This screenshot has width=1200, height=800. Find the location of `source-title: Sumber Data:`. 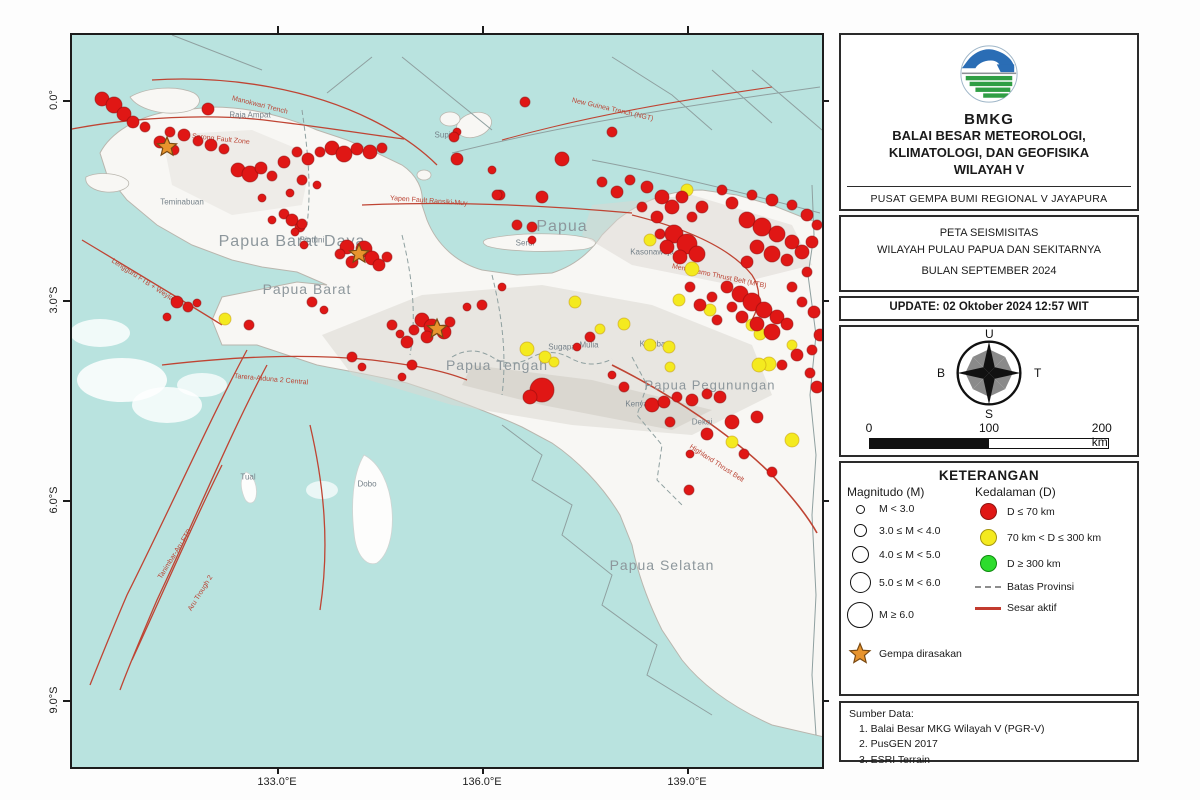

source-title: Sumber Data: is located at coordinates (881, 714).